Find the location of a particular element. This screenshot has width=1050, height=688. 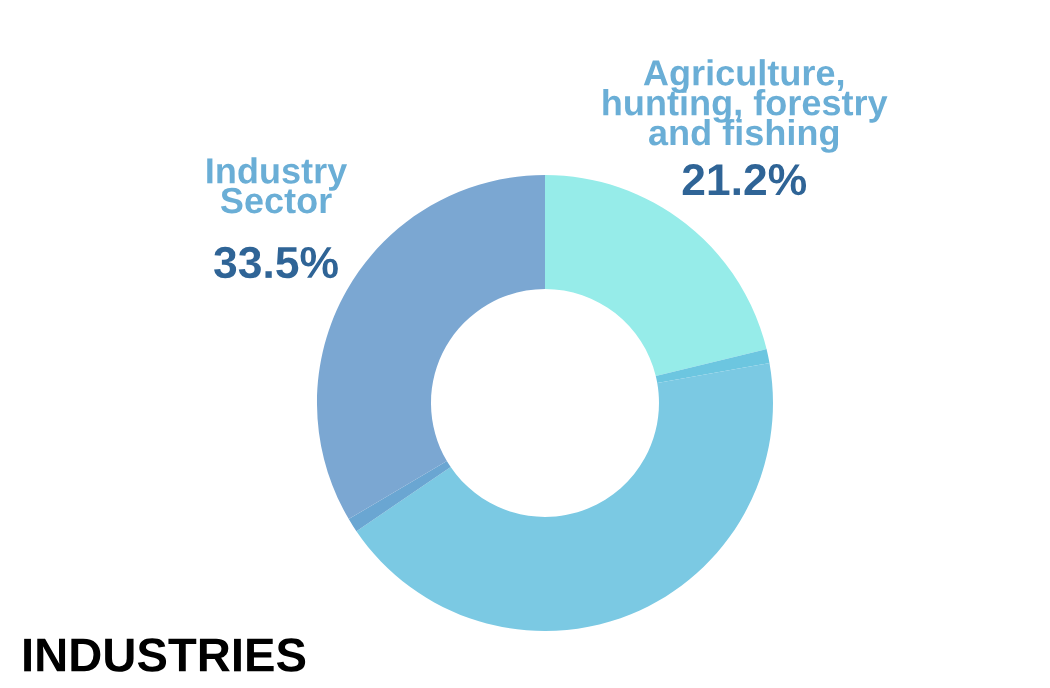

slice-label: Agriculture, hunting, forestry and fishing is located at coordinates (745, 106).